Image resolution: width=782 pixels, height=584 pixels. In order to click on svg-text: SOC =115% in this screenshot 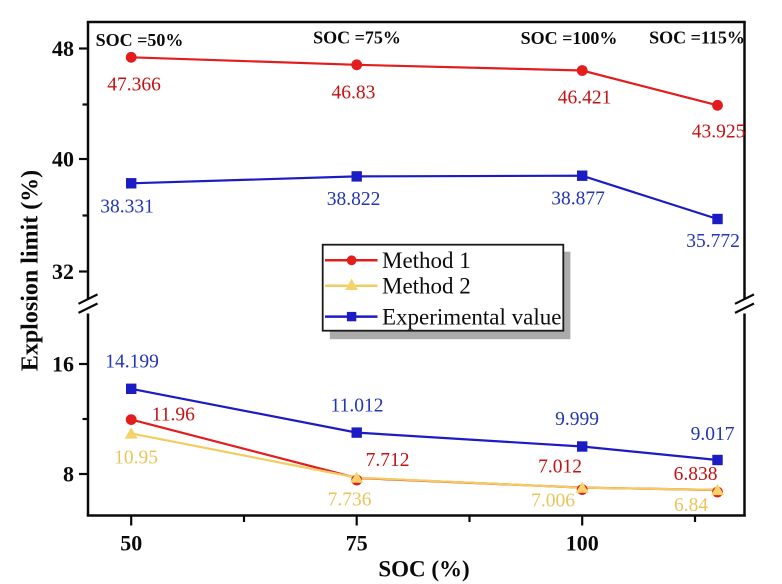, I will do `click(697, 38)`.